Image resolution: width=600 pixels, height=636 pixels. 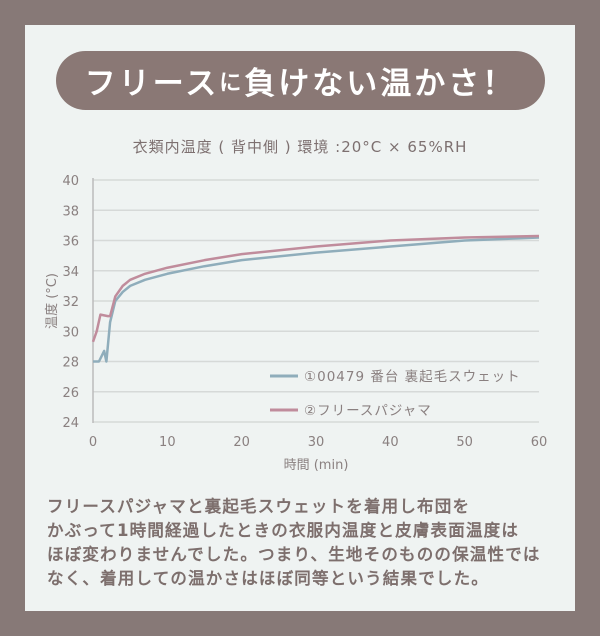 I want to click on chart-title: 衣類内温度 ( 背中側 ) 環境 :20°C × 65%RH, so click(x=300, y=147).